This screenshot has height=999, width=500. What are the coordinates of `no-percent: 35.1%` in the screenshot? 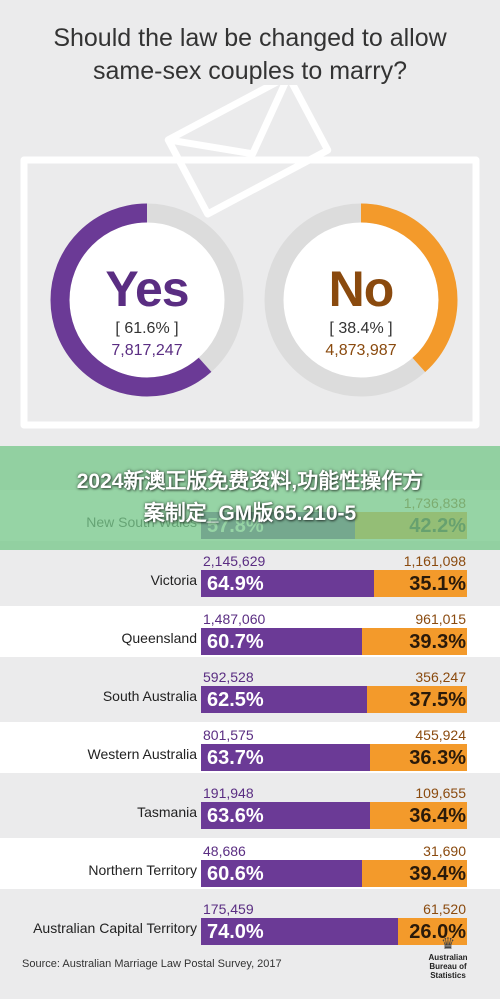 It's located at (437, 584).